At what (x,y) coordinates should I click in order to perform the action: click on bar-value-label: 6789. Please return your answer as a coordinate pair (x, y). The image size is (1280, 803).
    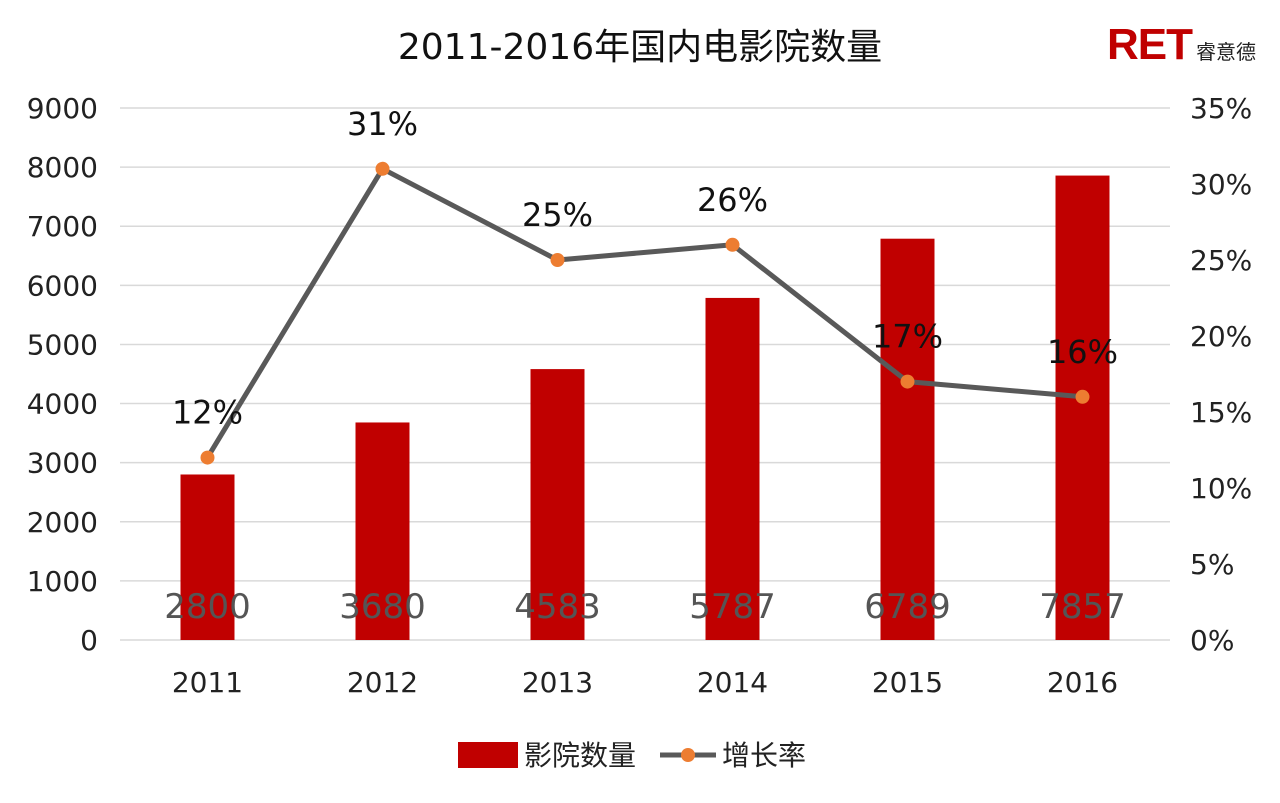
    Looking at the image, I should click on (907, 607).